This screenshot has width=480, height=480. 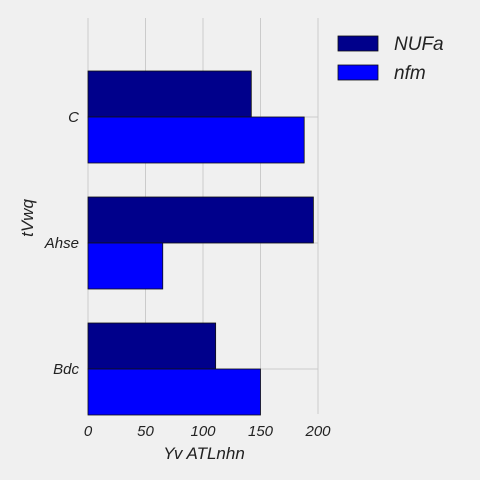 I want to click on y-tick-labels: C Ahse Bdc, so click(x=62, y=243).